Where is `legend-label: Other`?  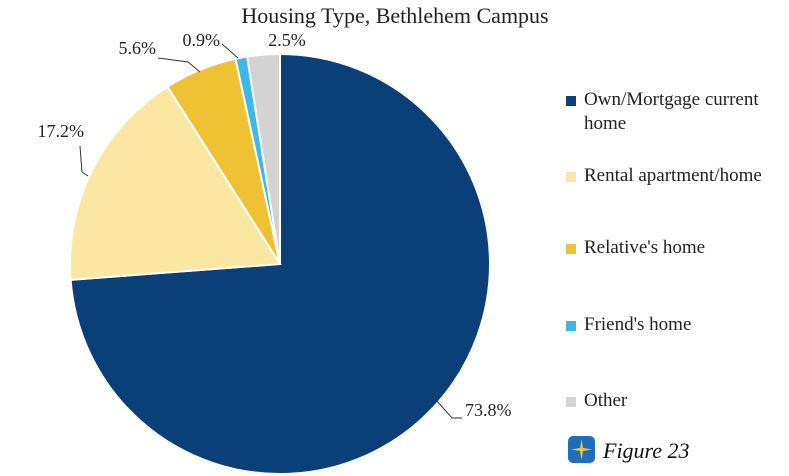 legend-label: Other is located at coordinates (606, 400).